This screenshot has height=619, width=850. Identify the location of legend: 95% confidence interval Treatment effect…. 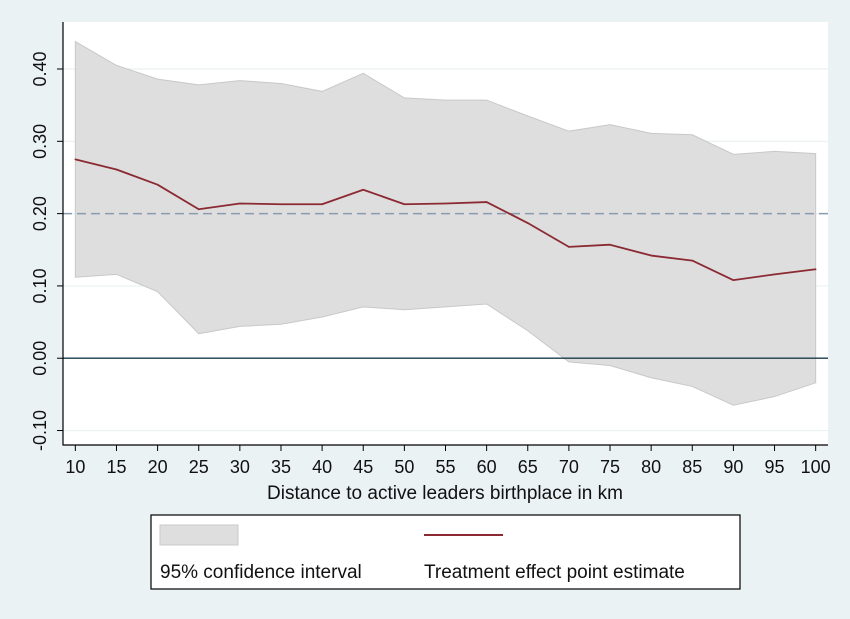
(445, 552).